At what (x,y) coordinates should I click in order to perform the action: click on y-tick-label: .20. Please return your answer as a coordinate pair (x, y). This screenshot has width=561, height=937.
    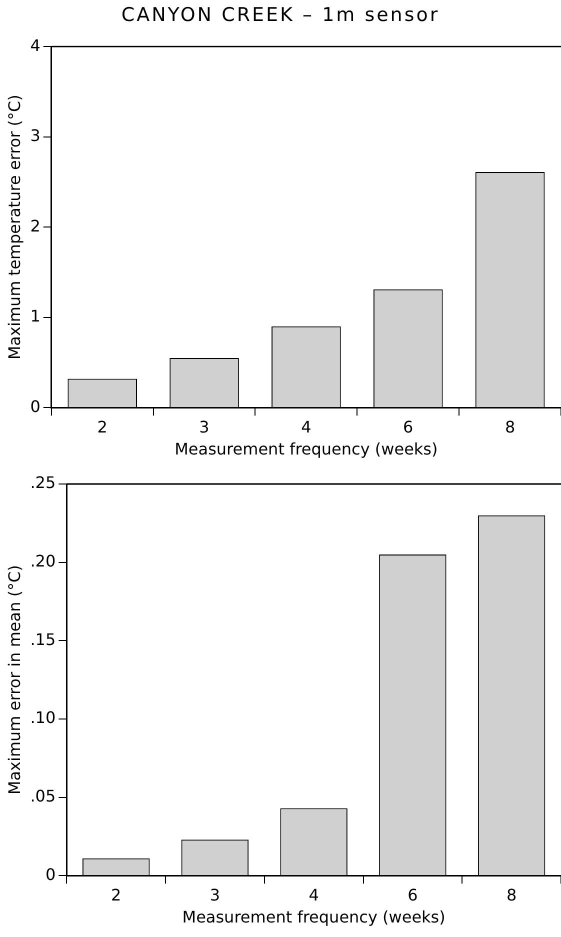
    Looking at the image, I should click on (43, 560).